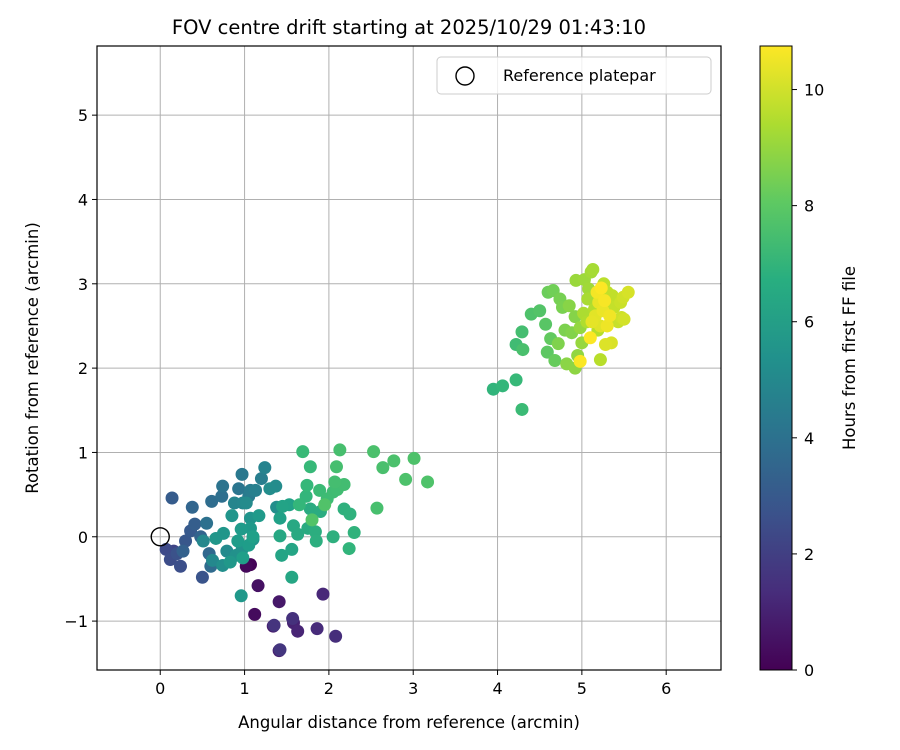 Image resolution: width=900 pixels, height=750 pixels. What do you see at coordinates (83, 115) in the screenshot?
I see `y-tick-label: 5` at bounding box center [83, 115].